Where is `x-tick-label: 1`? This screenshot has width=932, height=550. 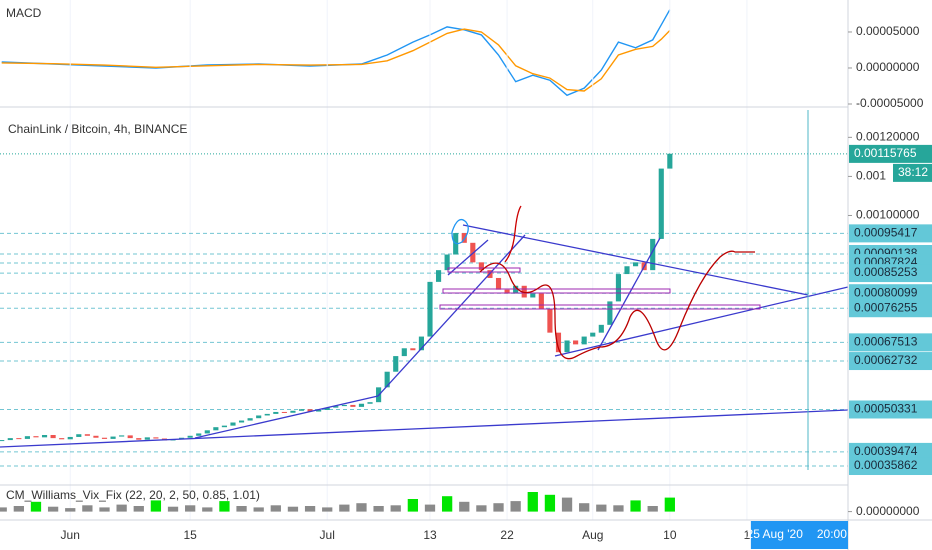 x-tick-label: 1 is located at coordinates (747, 535).